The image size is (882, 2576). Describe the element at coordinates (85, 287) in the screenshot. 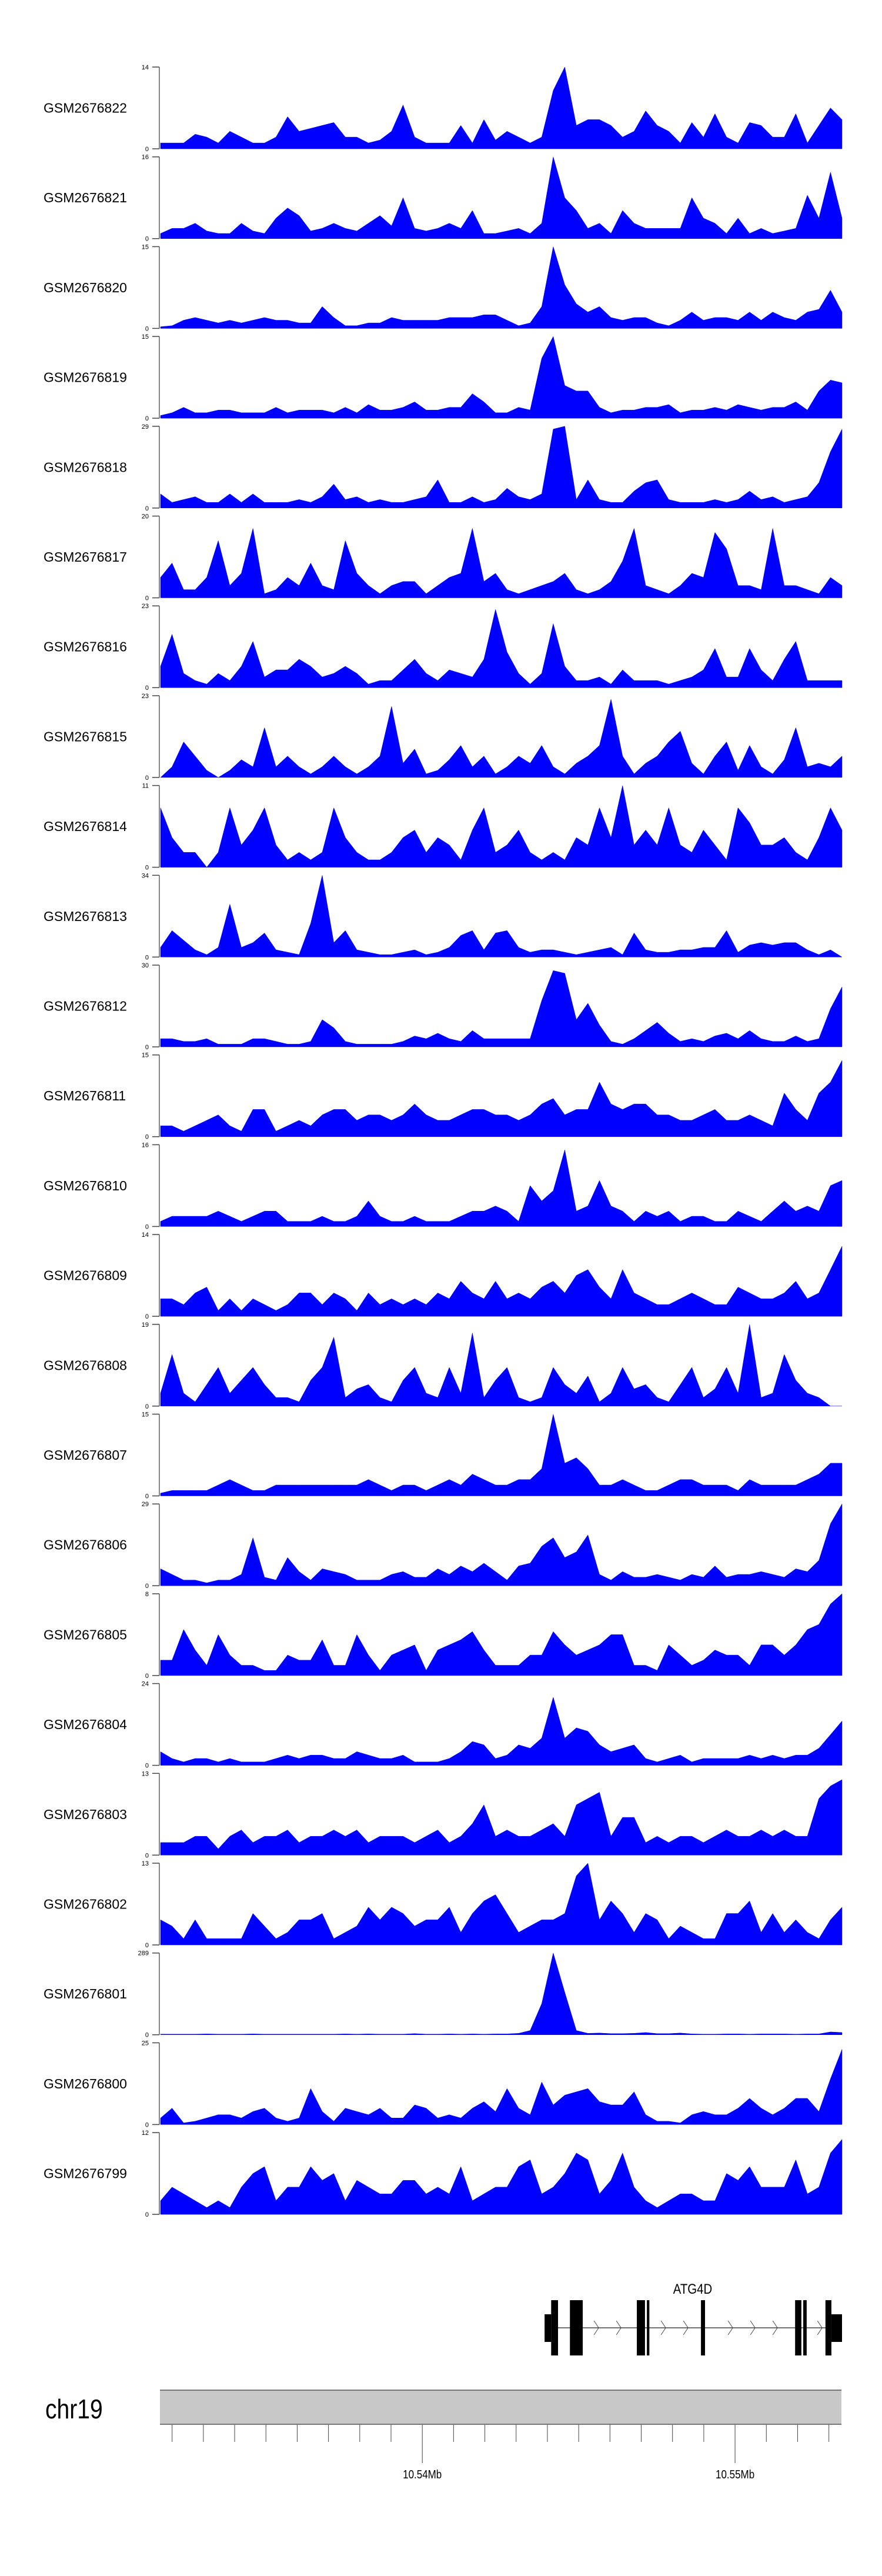

I see `track-label: GSM2676820` at that location.